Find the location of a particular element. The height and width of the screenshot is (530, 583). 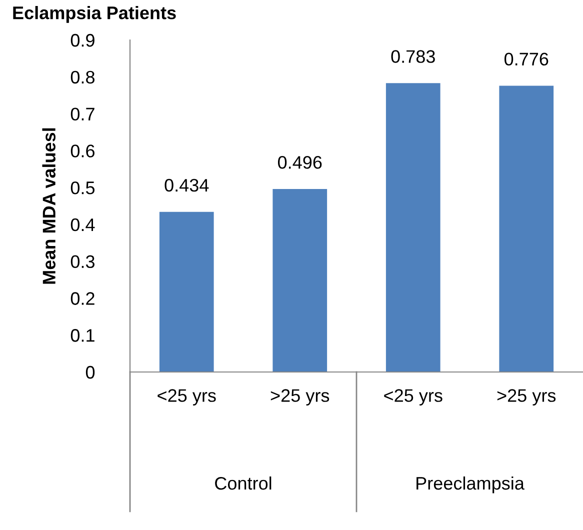

text: Control is located at coordinates (243, 483).